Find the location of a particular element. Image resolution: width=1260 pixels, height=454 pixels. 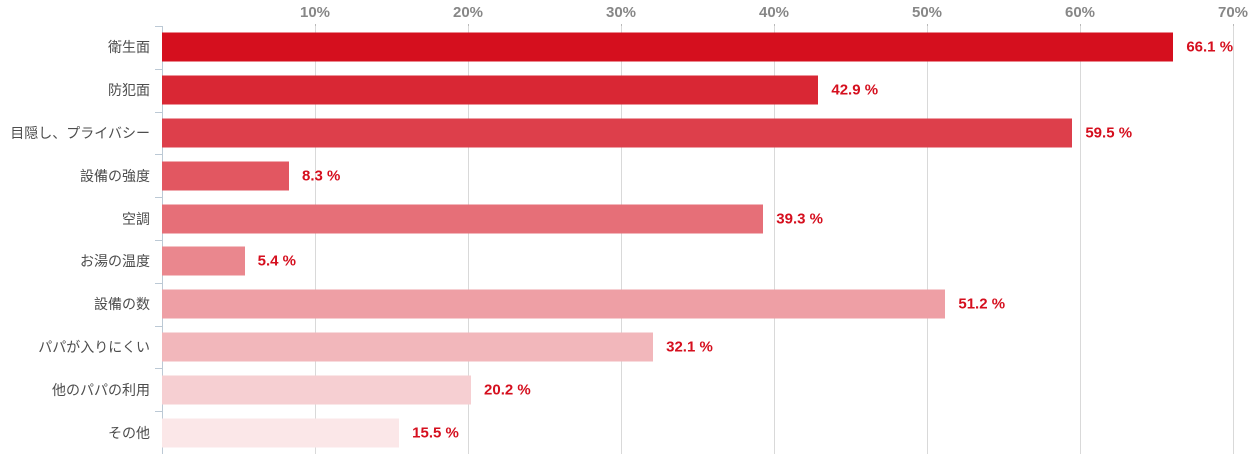

value-label: 20.2 % is located at coordinates (507, 390).